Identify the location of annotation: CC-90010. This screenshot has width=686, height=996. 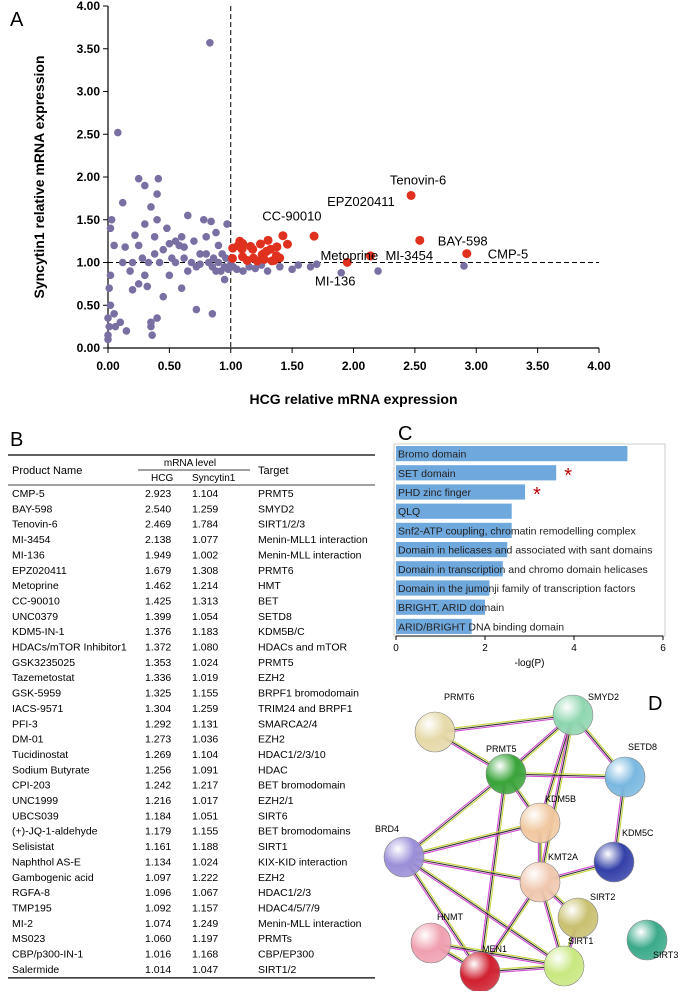
(291, 216).